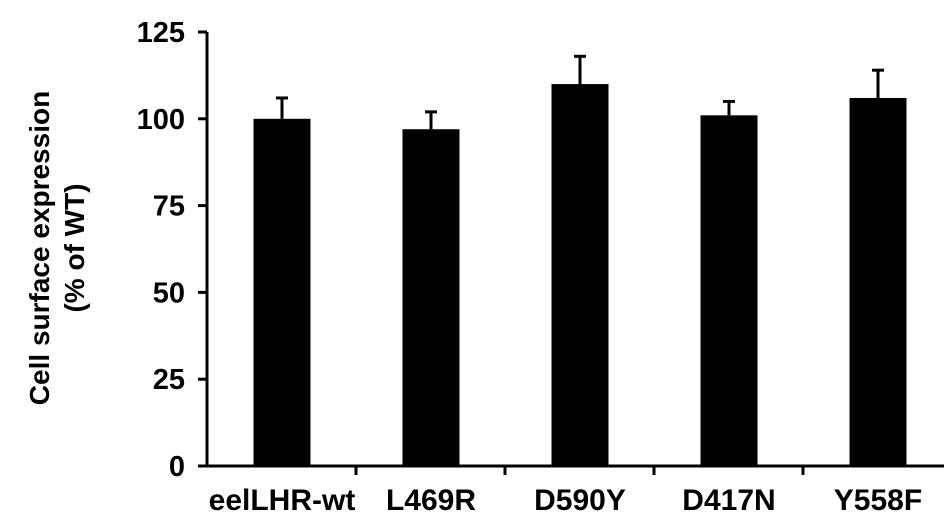  What do you see at coordinates (161, 120) in the screenshot?
I see `y-tick-label: 100` at bounding box center [161, 120].